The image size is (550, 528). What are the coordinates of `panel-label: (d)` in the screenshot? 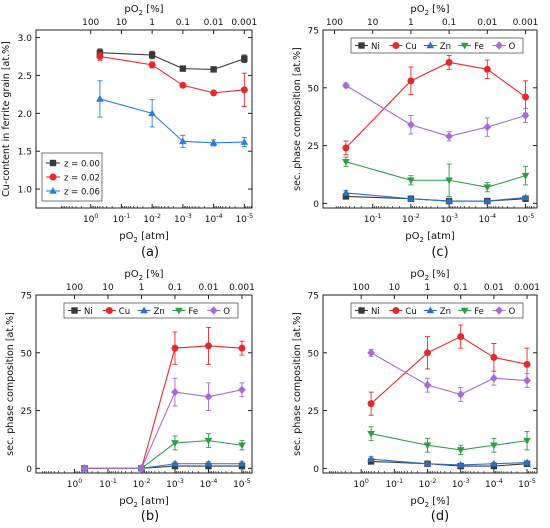 It's located at (440, 516).